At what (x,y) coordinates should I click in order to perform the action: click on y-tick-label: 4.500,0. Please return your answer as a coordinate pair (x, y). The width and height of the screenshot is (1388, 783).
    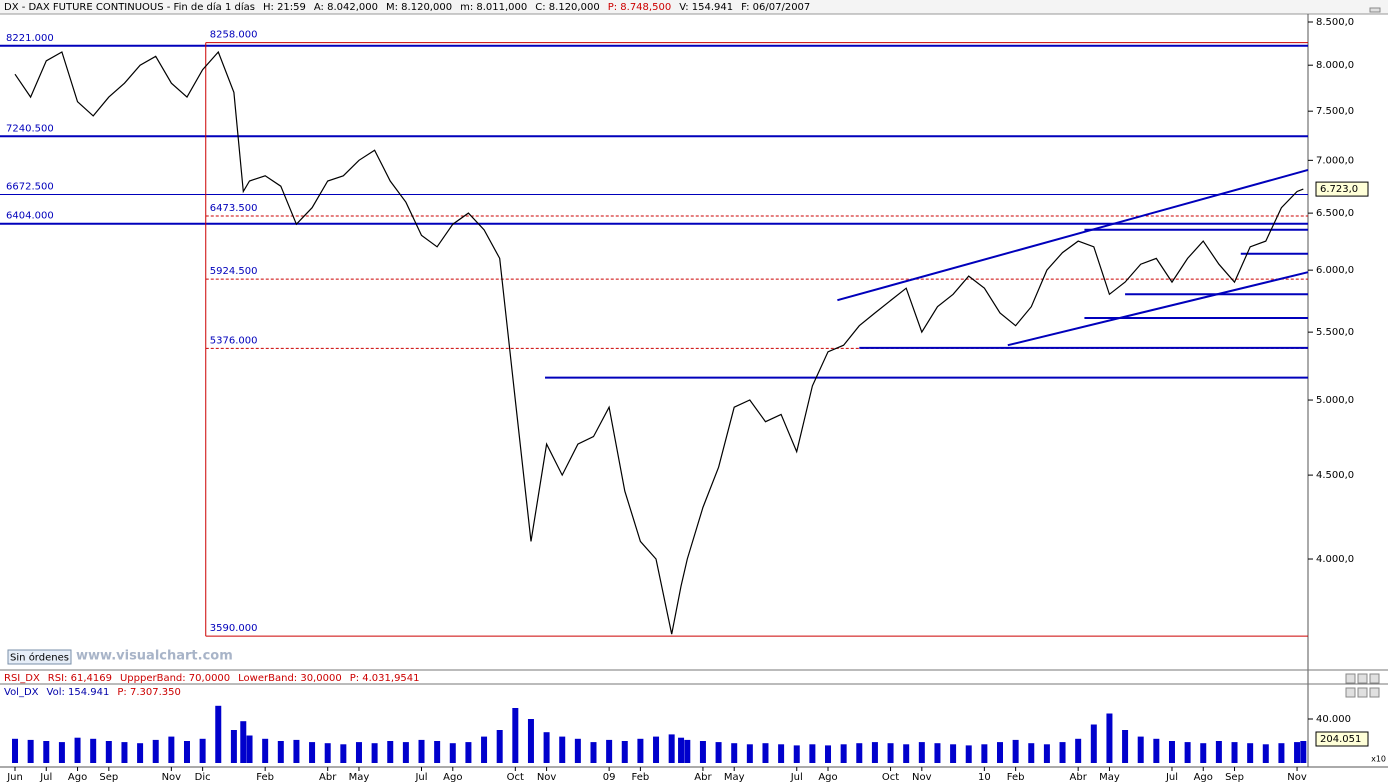
    Looking at the image, I should click on (1335, 475).